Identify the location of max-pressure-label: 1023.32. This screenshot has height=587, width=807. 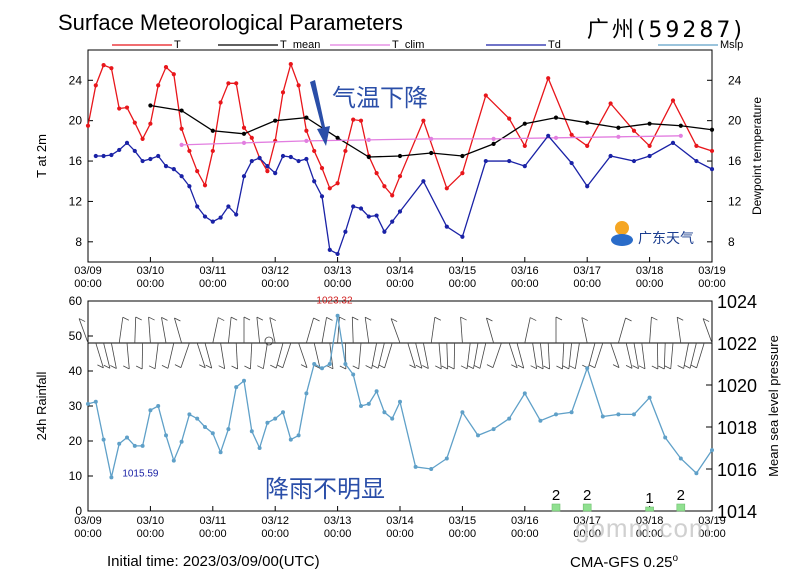
(334, 301).